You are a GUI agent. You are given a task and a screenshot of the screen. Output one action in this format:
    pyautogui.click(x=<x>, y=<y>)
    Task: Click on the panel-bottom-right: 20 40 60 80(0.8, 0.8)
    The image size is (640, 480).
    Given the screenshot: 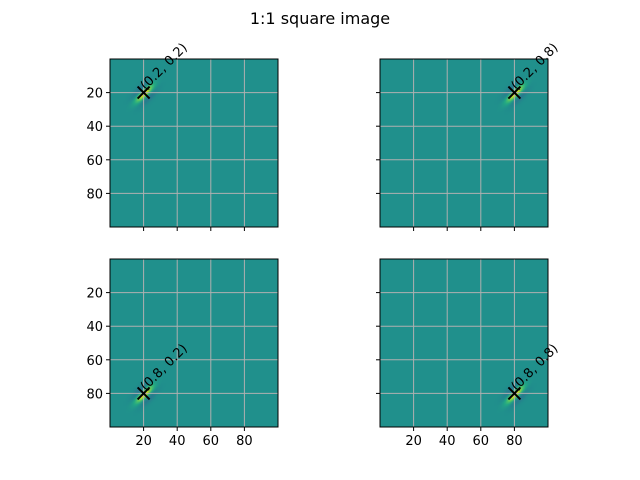 What is the action you would take?
    pyautogui.click(x=468, y=353)
    